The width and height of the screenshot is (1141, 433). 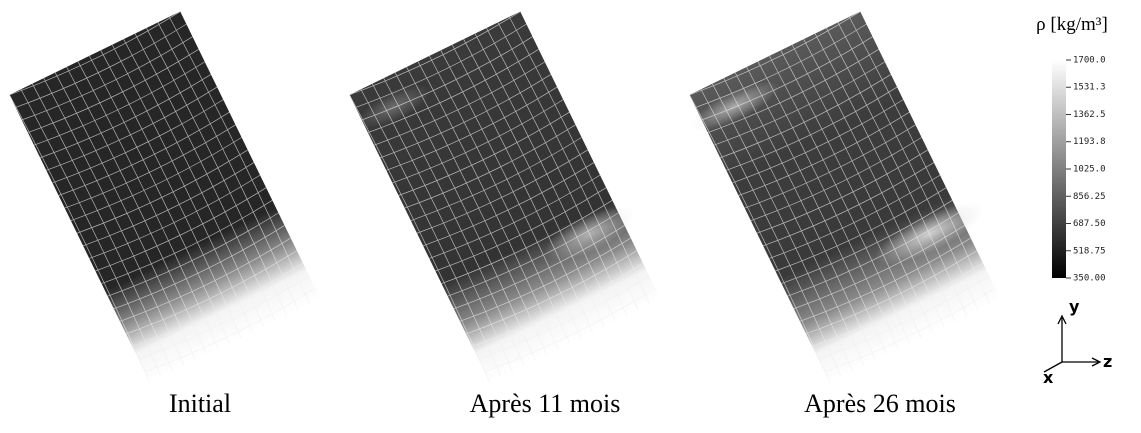 What do you see at coordinates (1089, 170) in the screenshot?
I see `colorbar-tick-label: 1025.0` at bounding box center [1089, 170].